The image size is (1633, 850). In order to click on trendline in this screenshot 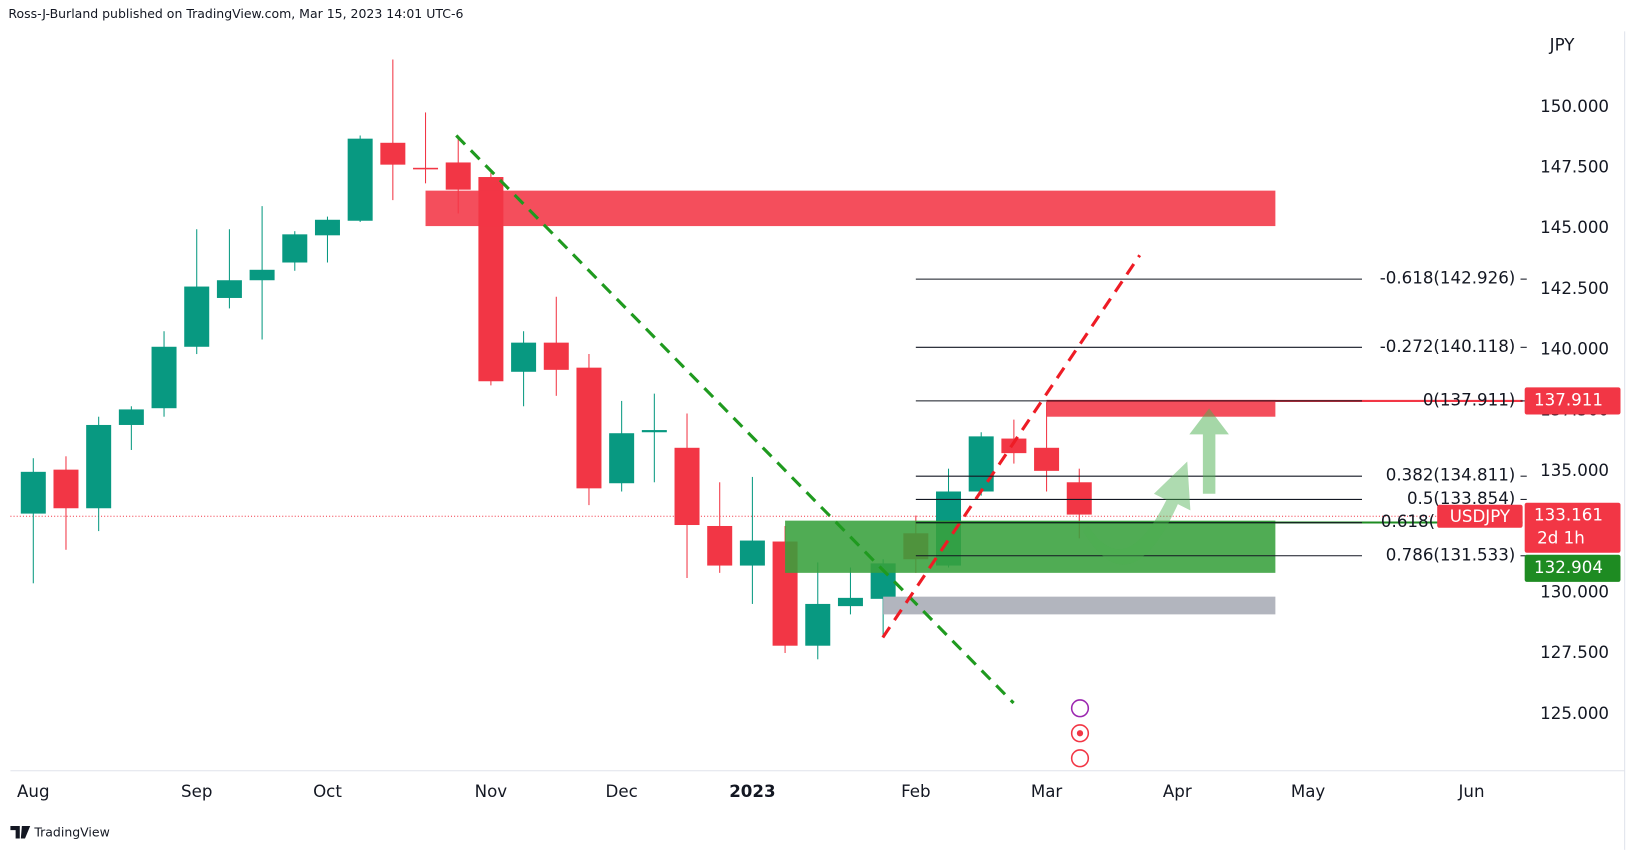, I will do `click(1011, 446)`.